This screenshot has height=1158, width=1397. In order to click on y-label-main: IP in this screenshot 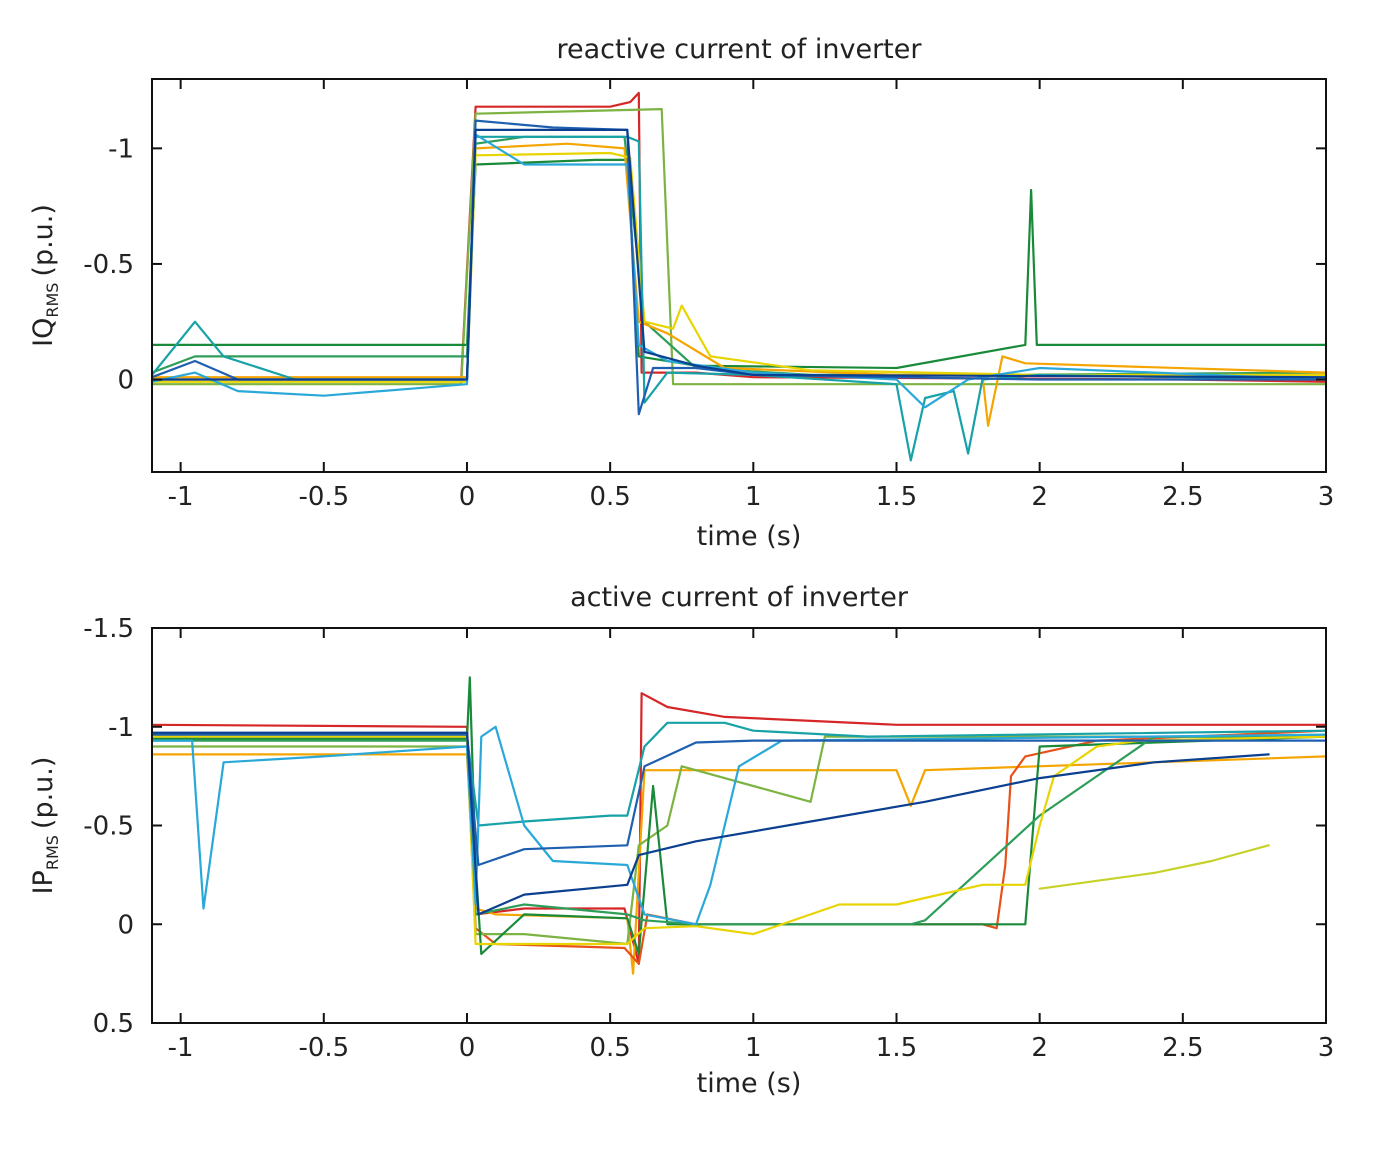, I will do `click(43, 882)`.